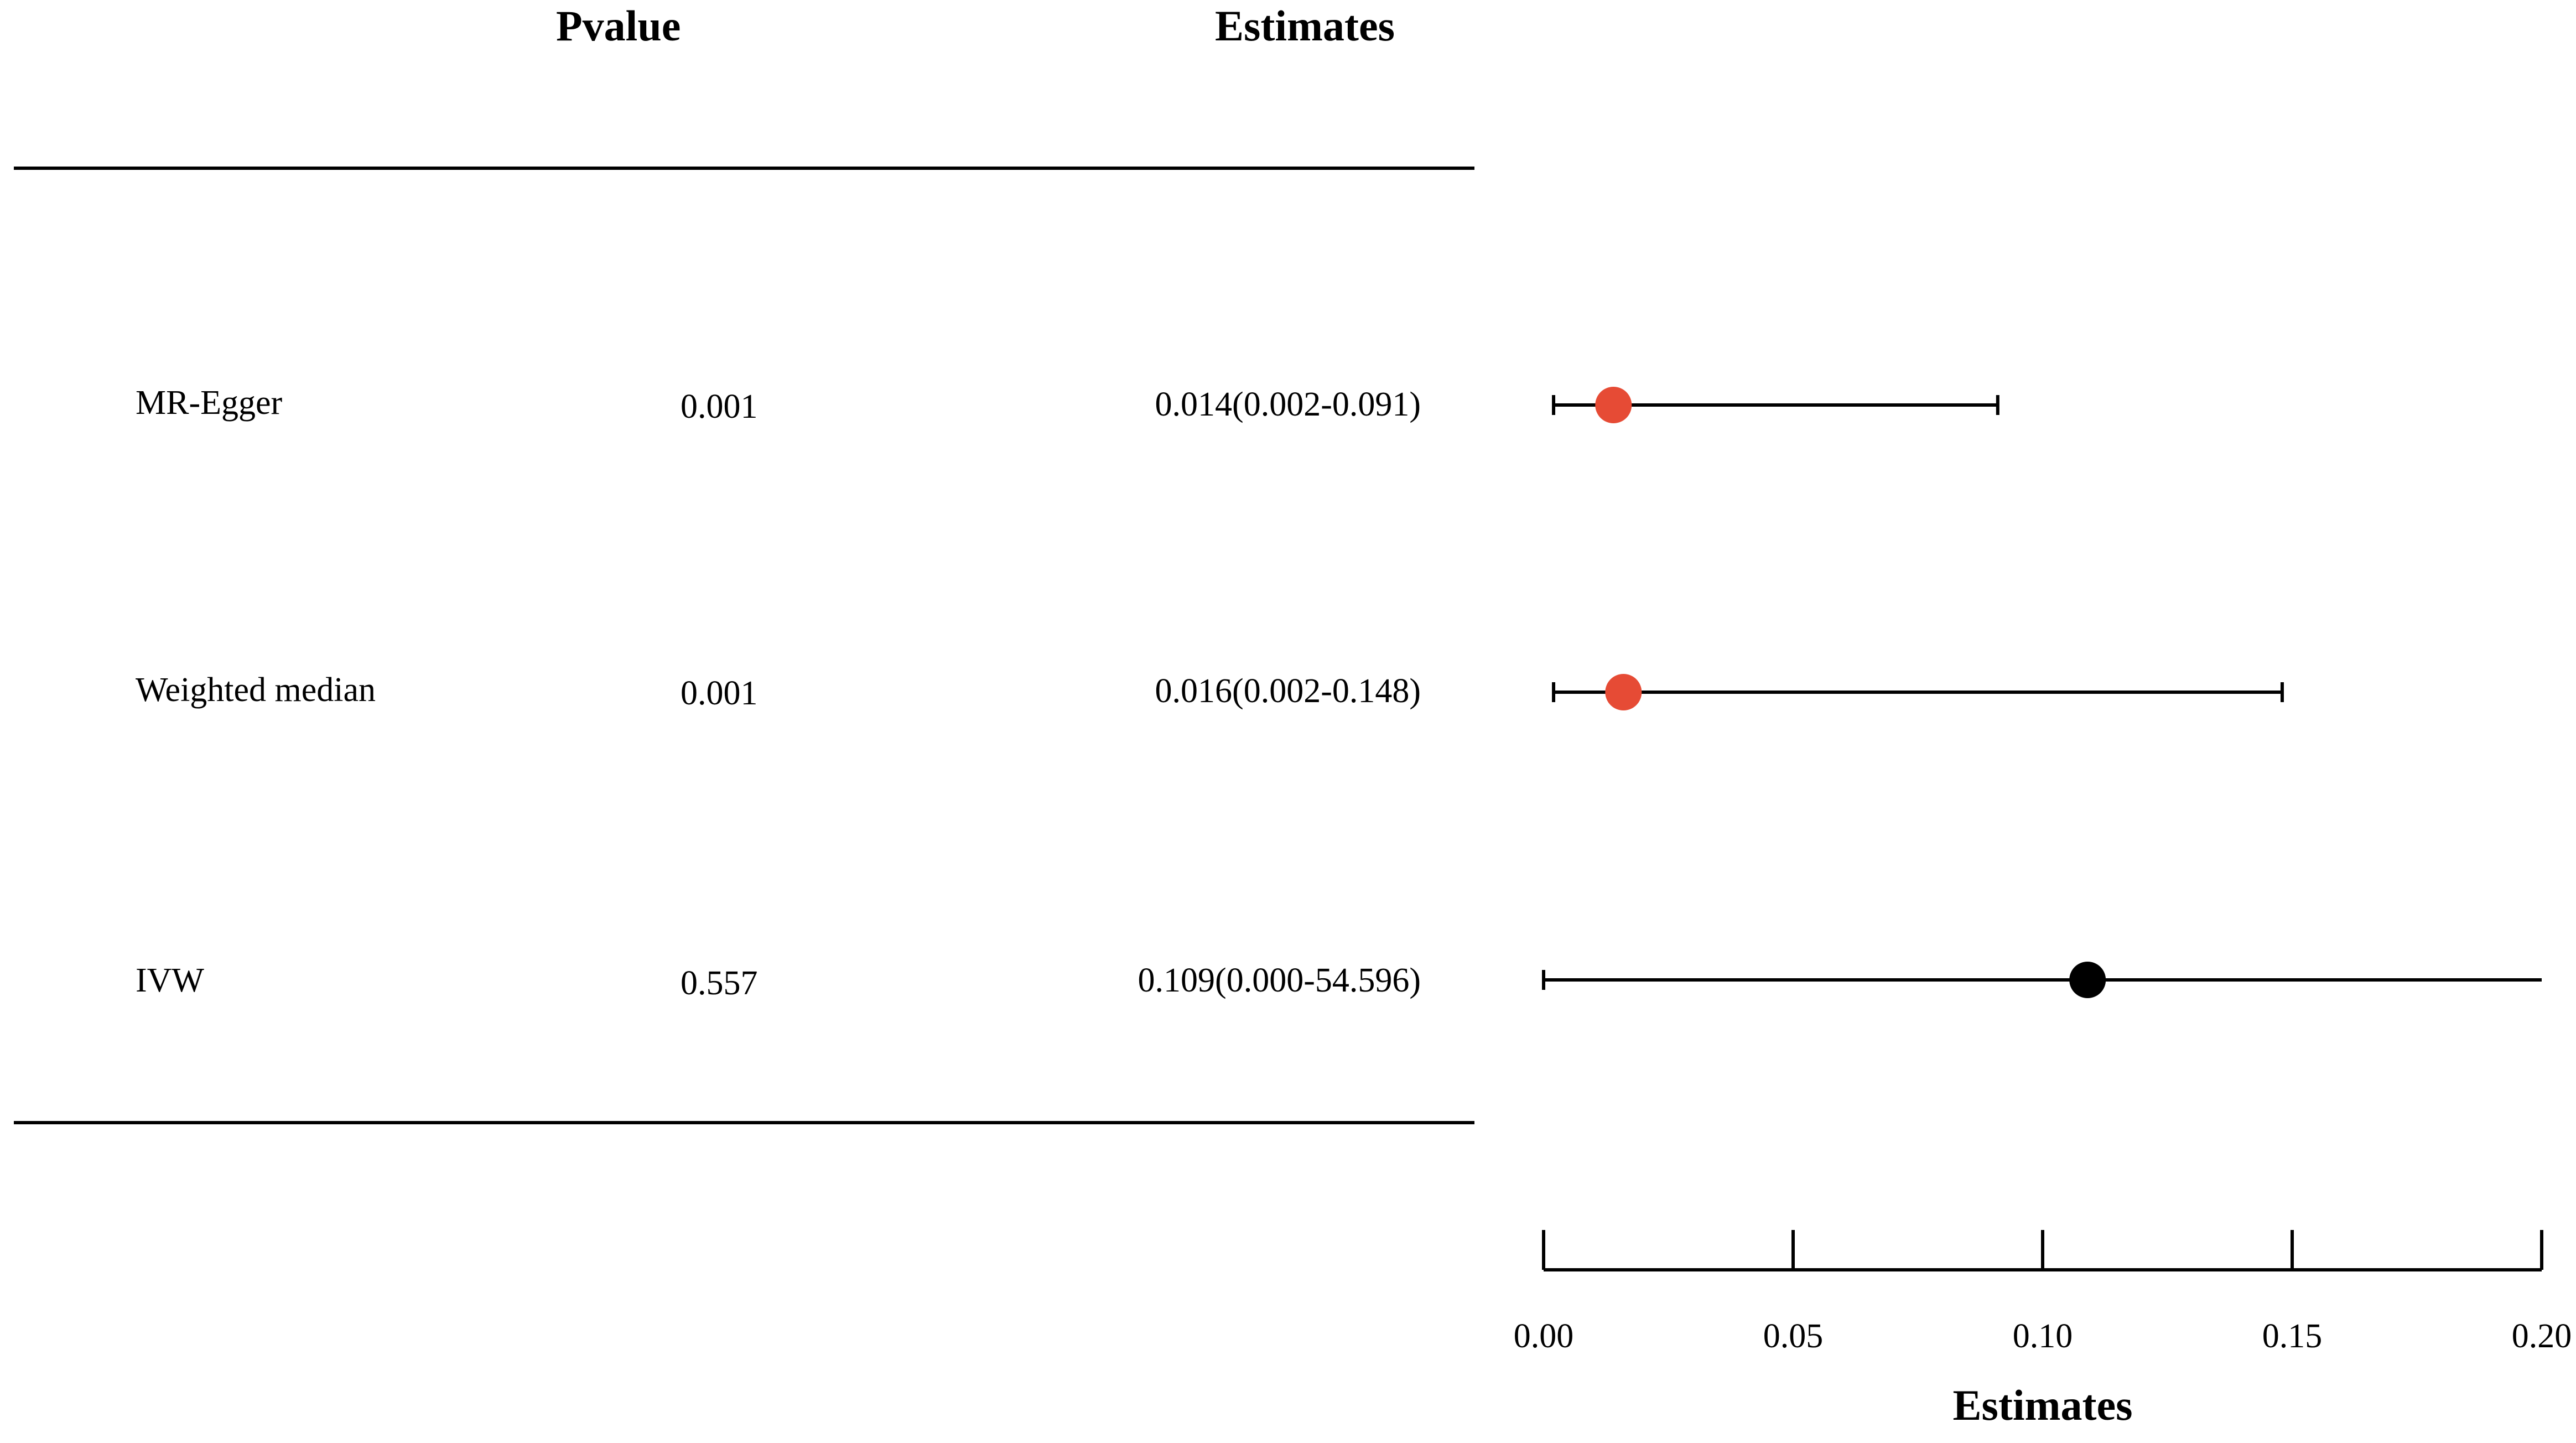 This screenshot has width=2576, height=1443. I want to click on pvalue-column-header: Pvalue, so click(618, 26).